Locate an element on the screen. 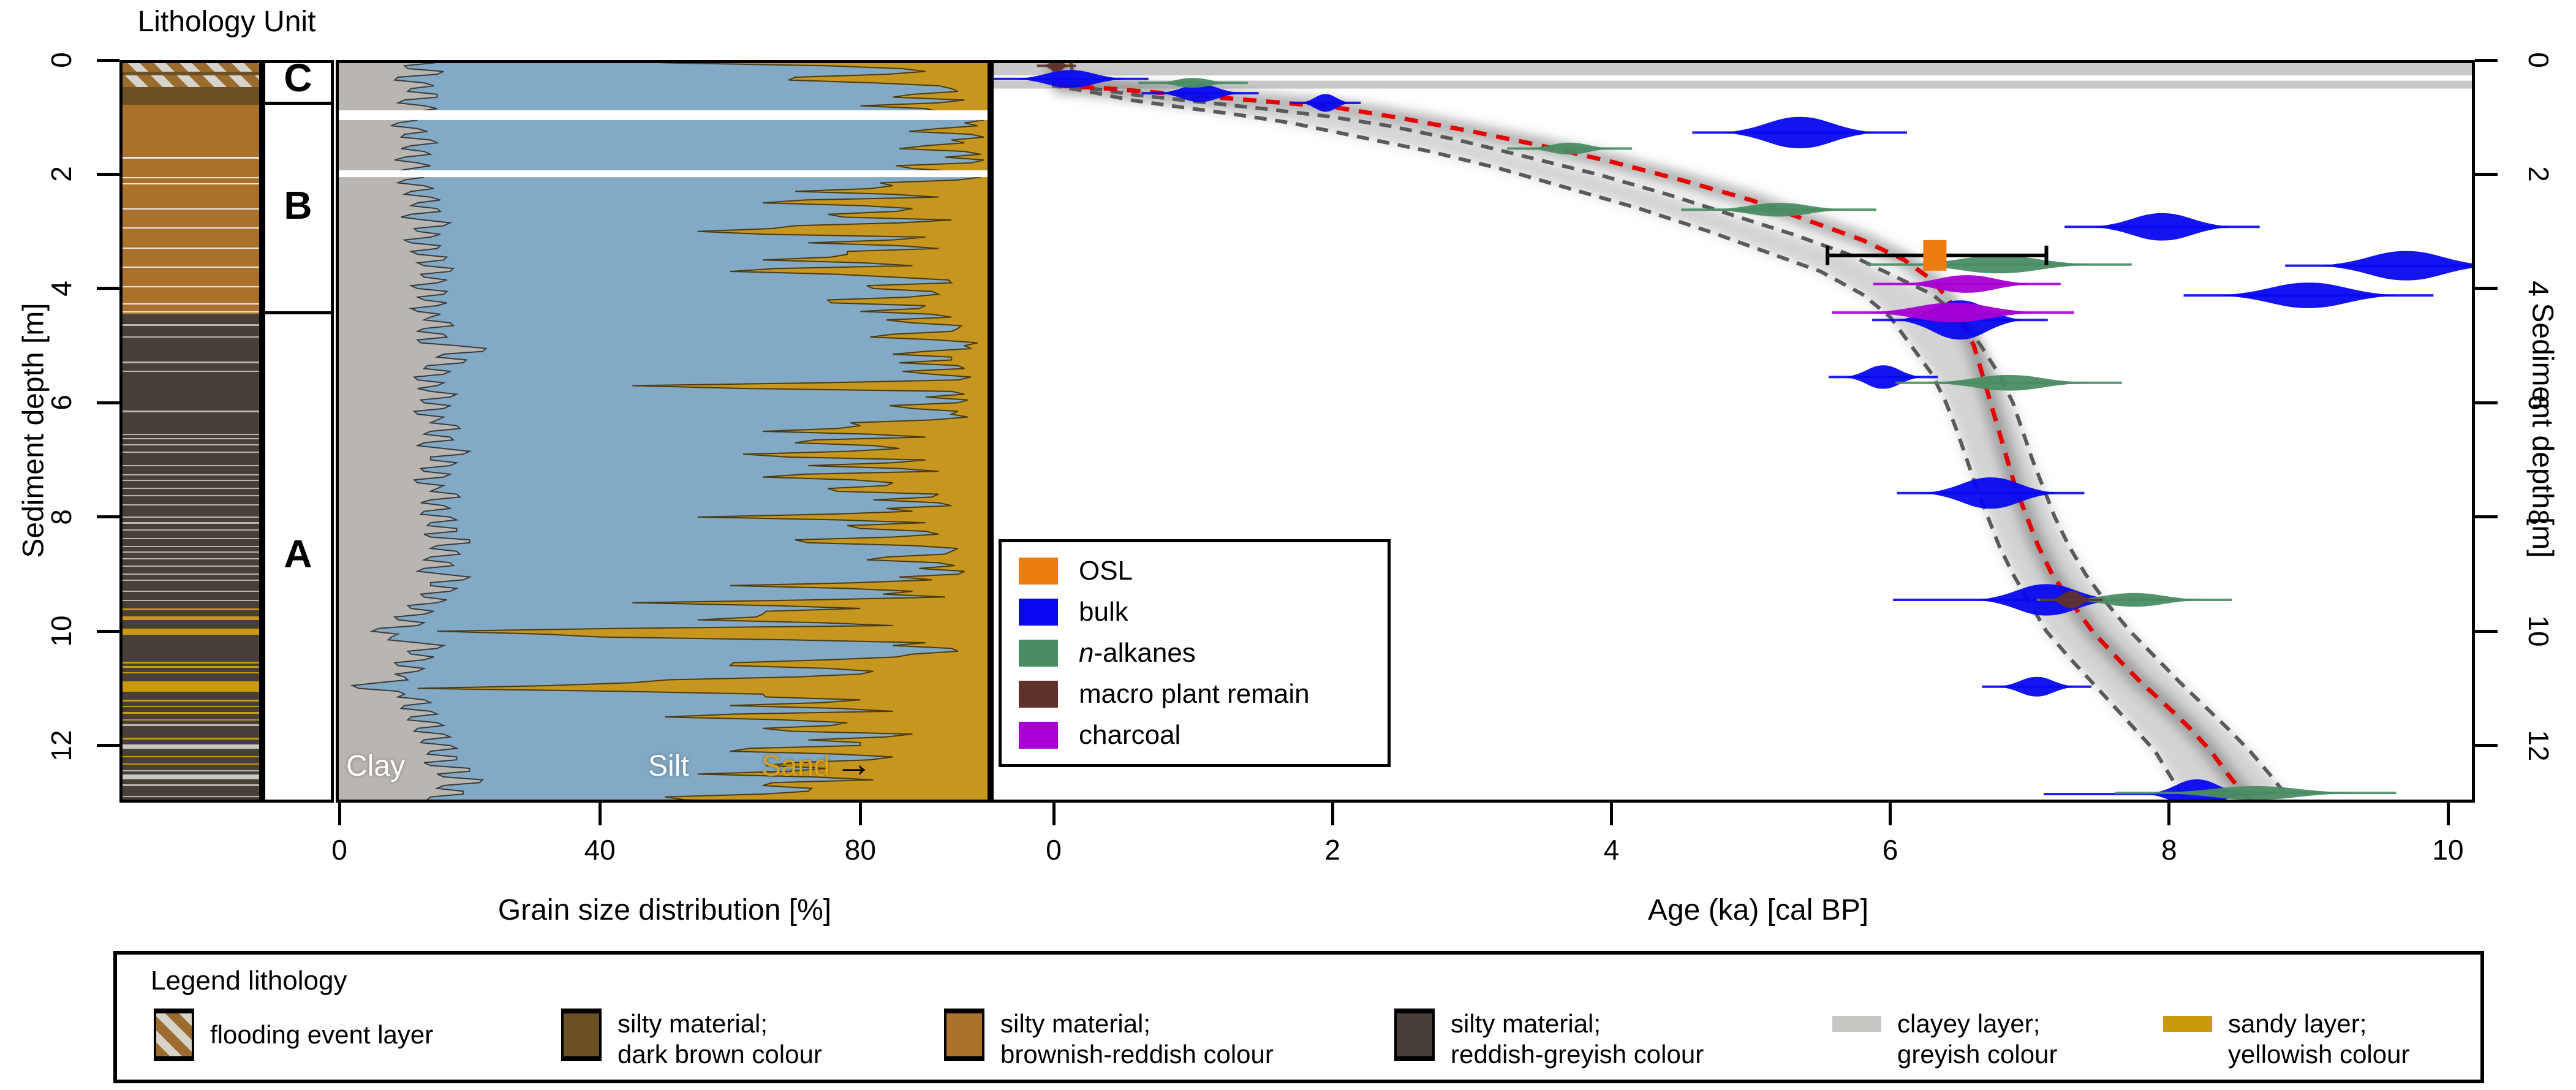 The image size is (2576, 1090). legend-item-clayey: clayey layer; greyish colour is located at coordinates (1944, 1039).